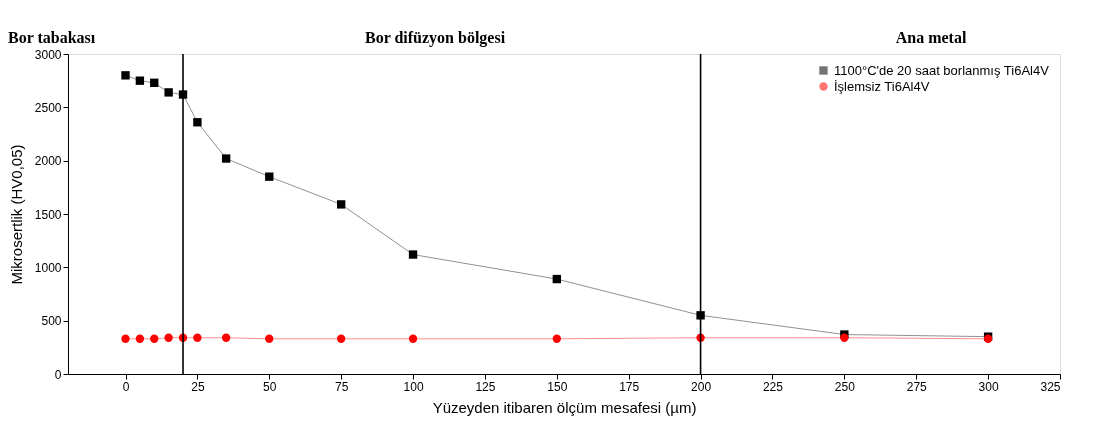 The height and width of the screenshot is (437, 1104). Describe the element at coordinates (52, 37) in the screenshot. I see `text: Bor tabakası` at that location.